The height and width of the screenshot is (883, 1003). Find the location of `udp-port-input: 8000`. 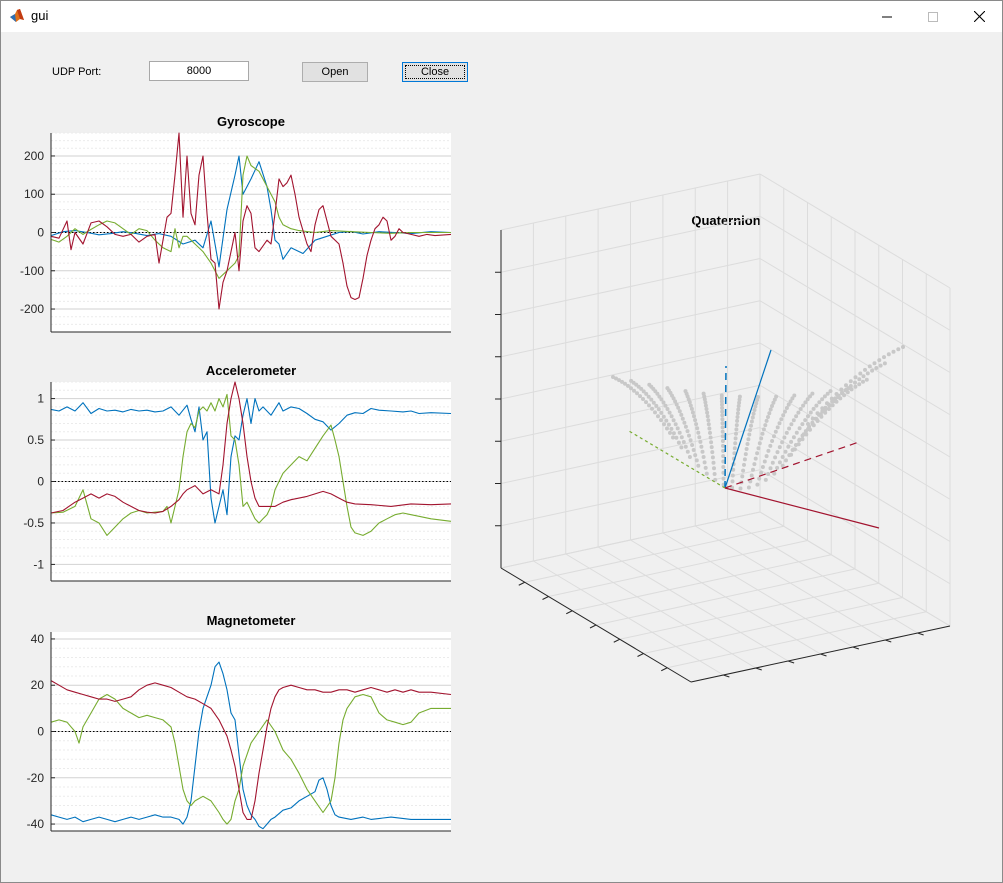

udp-port-input: 8000 is located at coordinates (199, 71).